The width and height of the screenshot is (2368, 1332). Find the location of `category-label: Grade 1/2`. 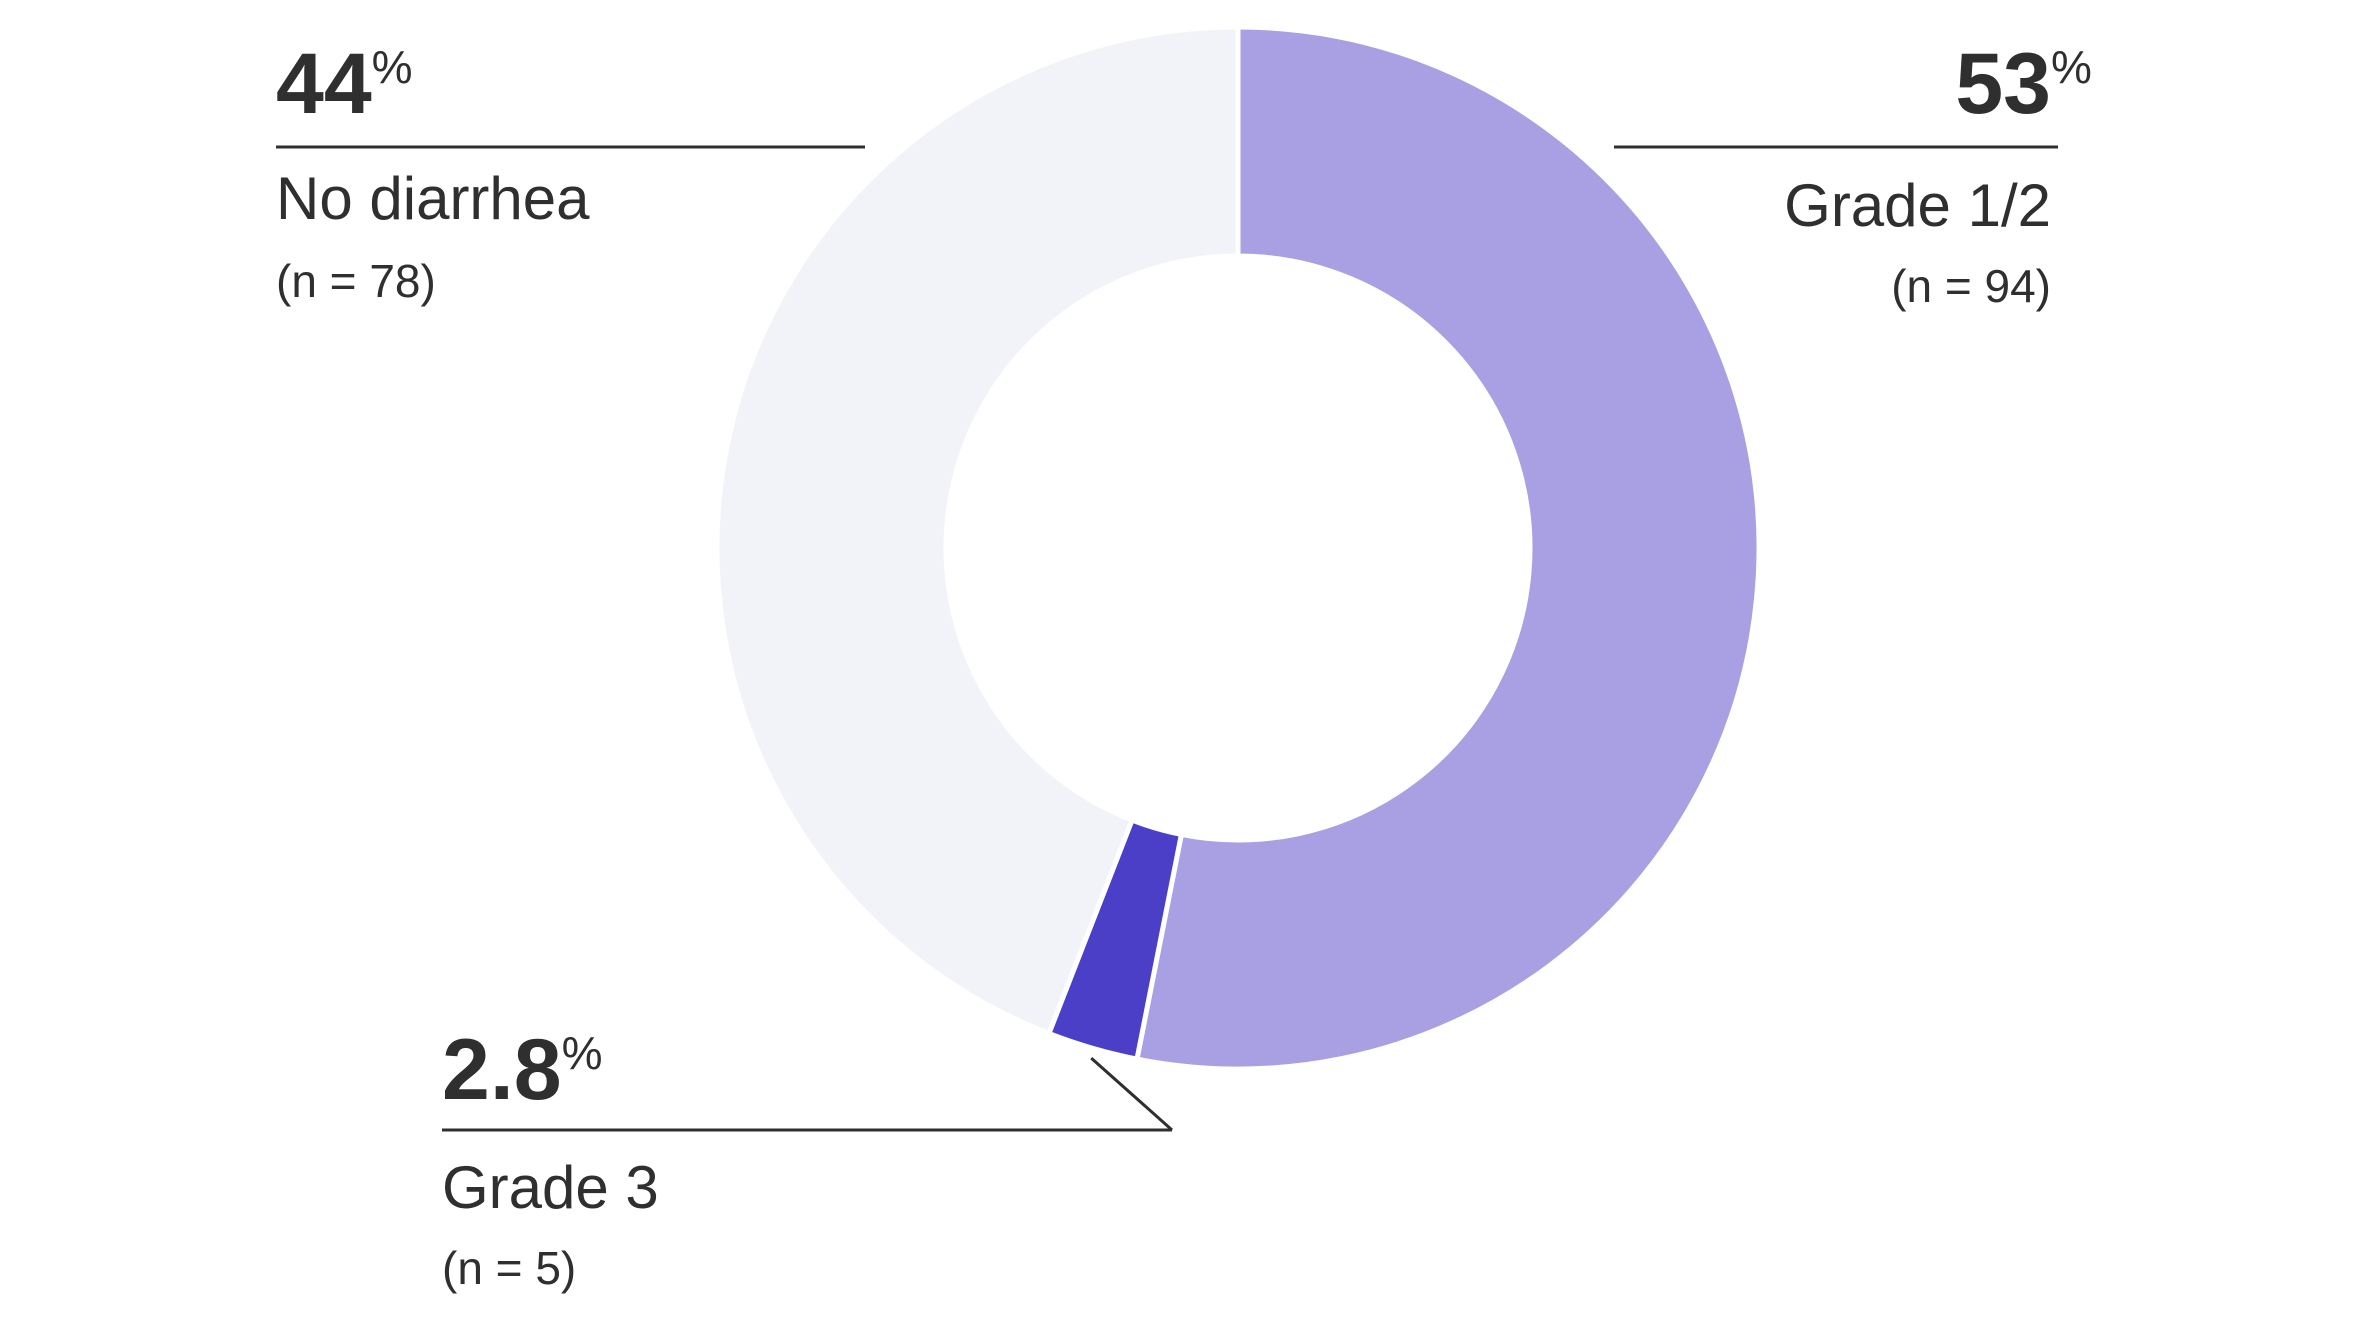

category-label: Grade 1/2 is located at coordinates (1917, 205).